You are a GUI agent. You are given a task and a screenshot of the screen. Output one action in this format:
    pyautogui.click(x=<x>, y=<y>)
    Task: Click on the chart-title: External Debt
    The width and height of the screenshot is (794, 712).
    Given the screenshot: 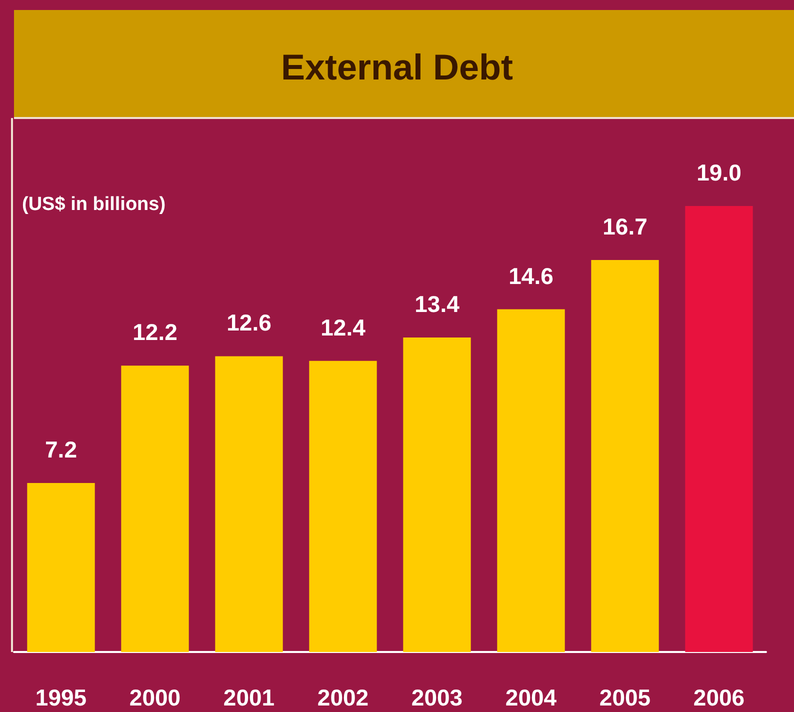 What is the action you would take?
    pyautogui.click(x=397, y=67)
    